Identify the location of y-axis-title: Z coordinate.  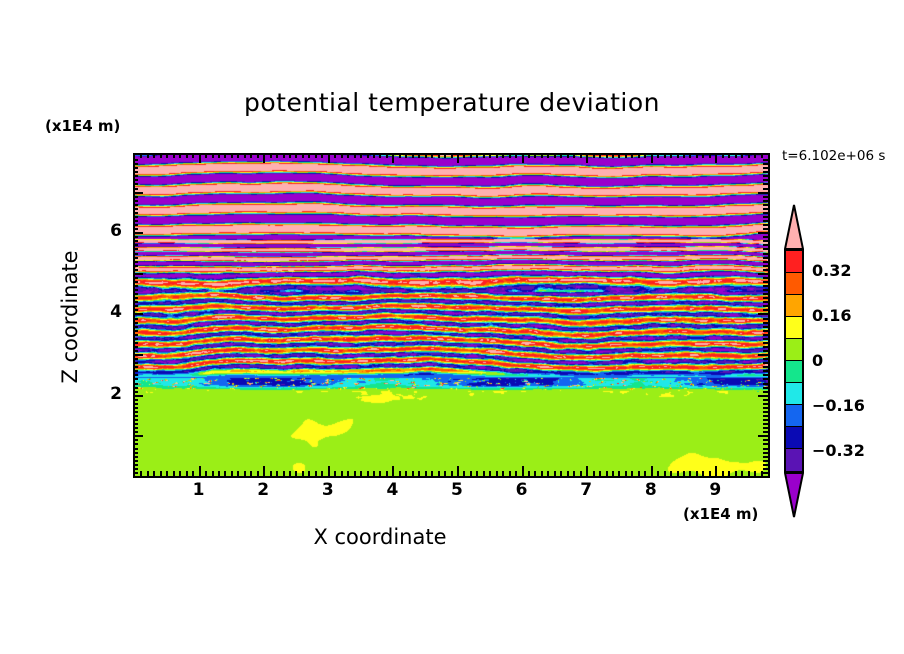
(70, 317).